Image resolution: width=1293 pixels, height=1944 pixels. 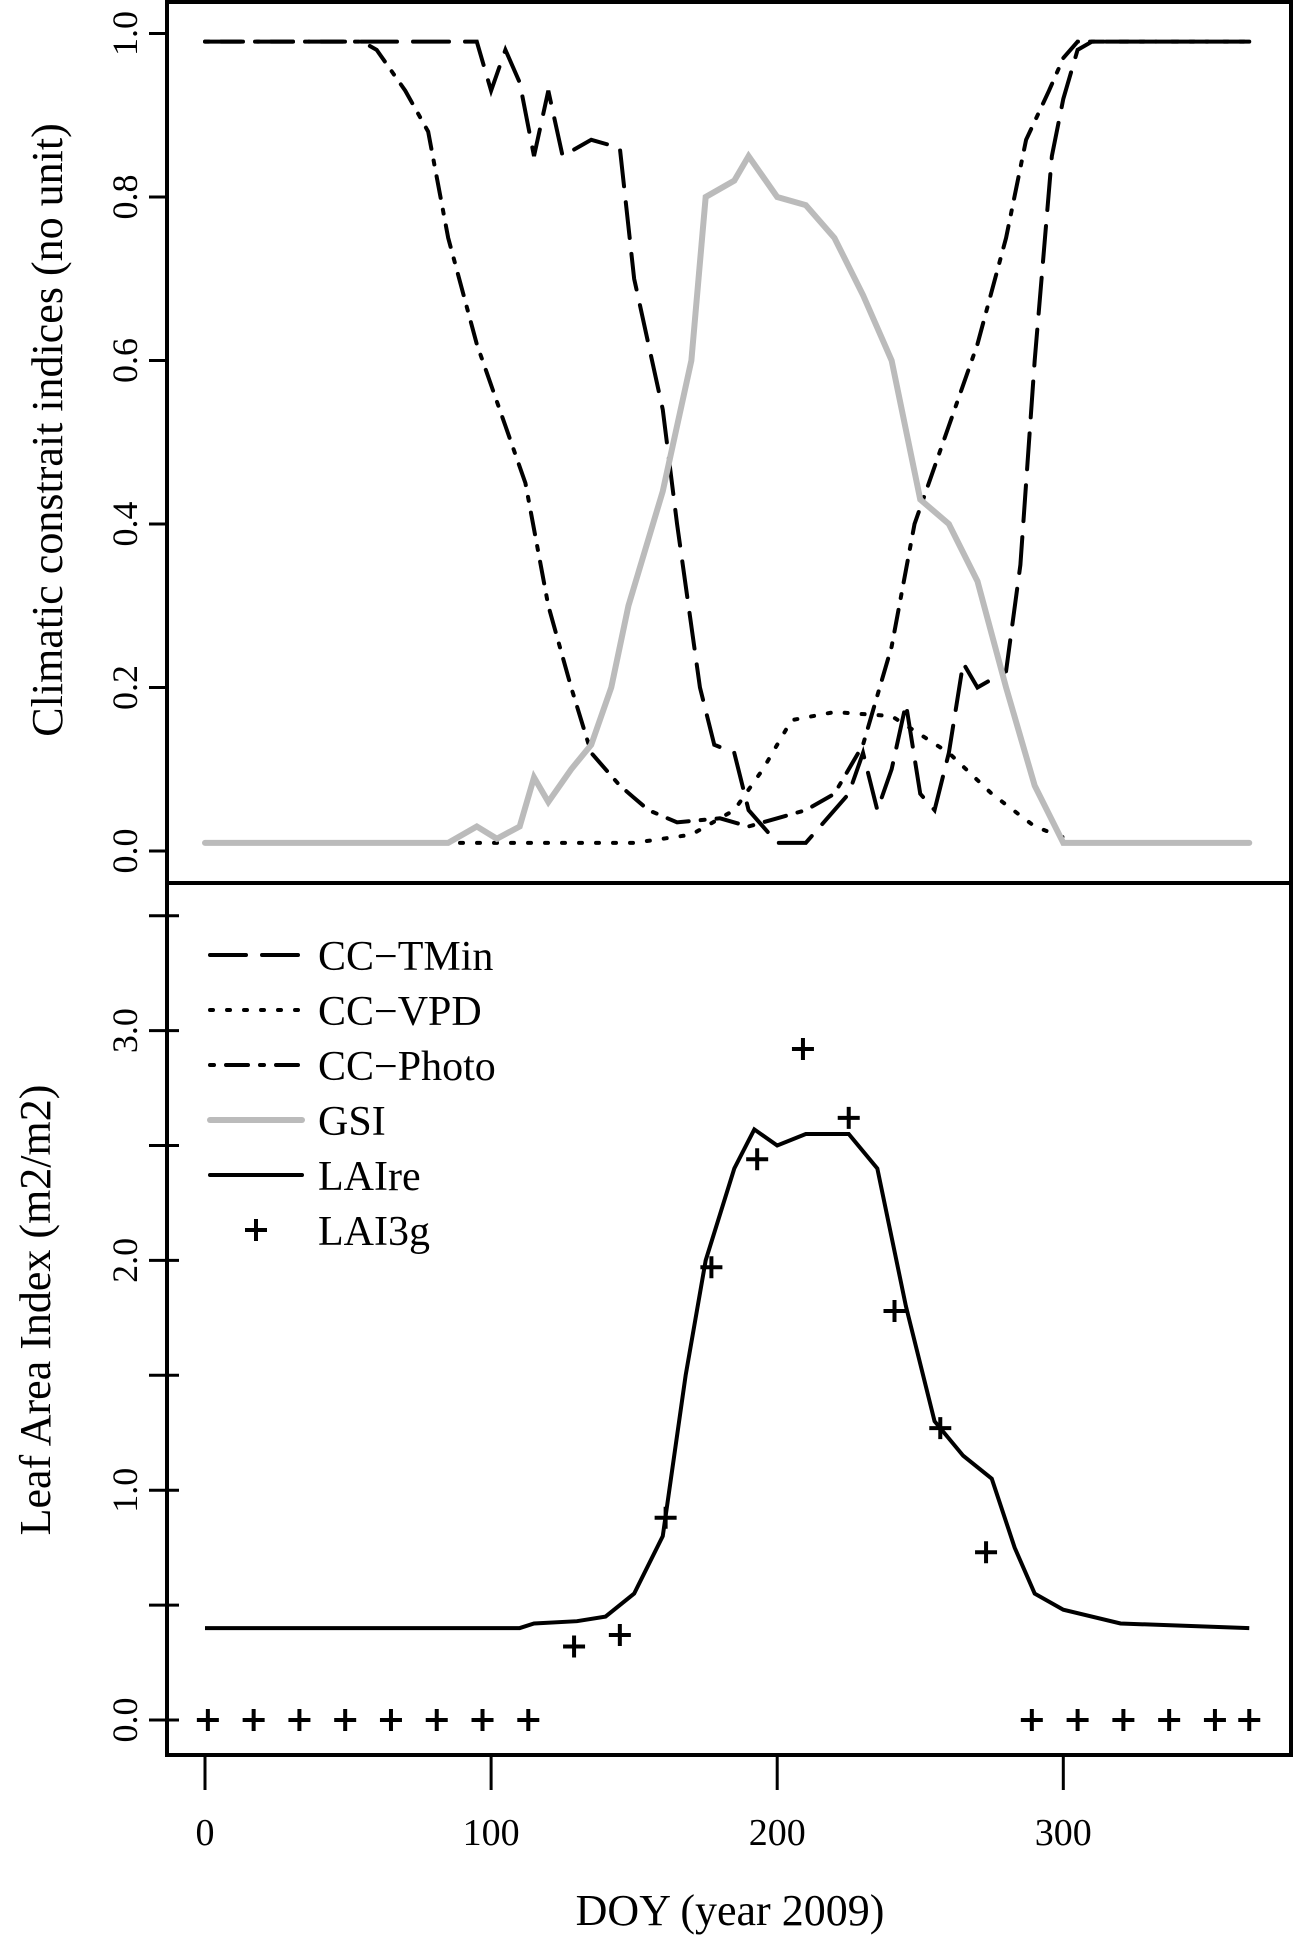 I want to click on bottom-y-axis-label: Leaf Area Index (m2/m2), so click(x=35, y=1310).